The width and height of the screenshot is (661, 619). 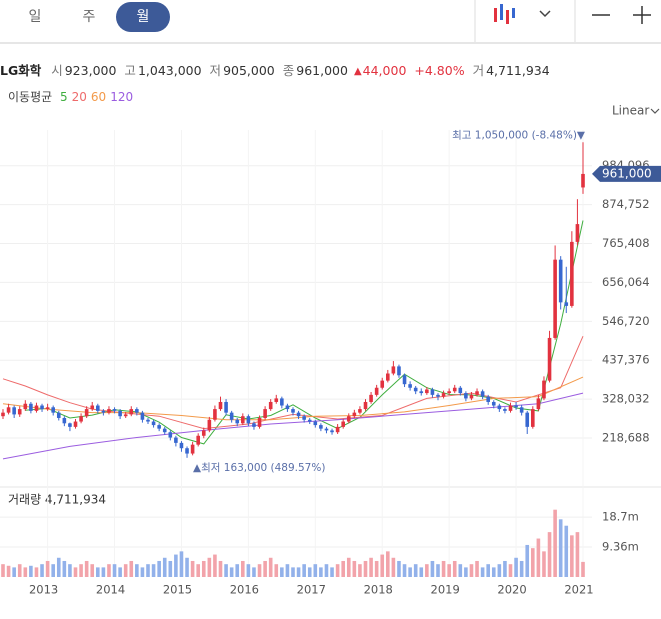 I want to click on tab-week: 주, so click(x=89, y=17).